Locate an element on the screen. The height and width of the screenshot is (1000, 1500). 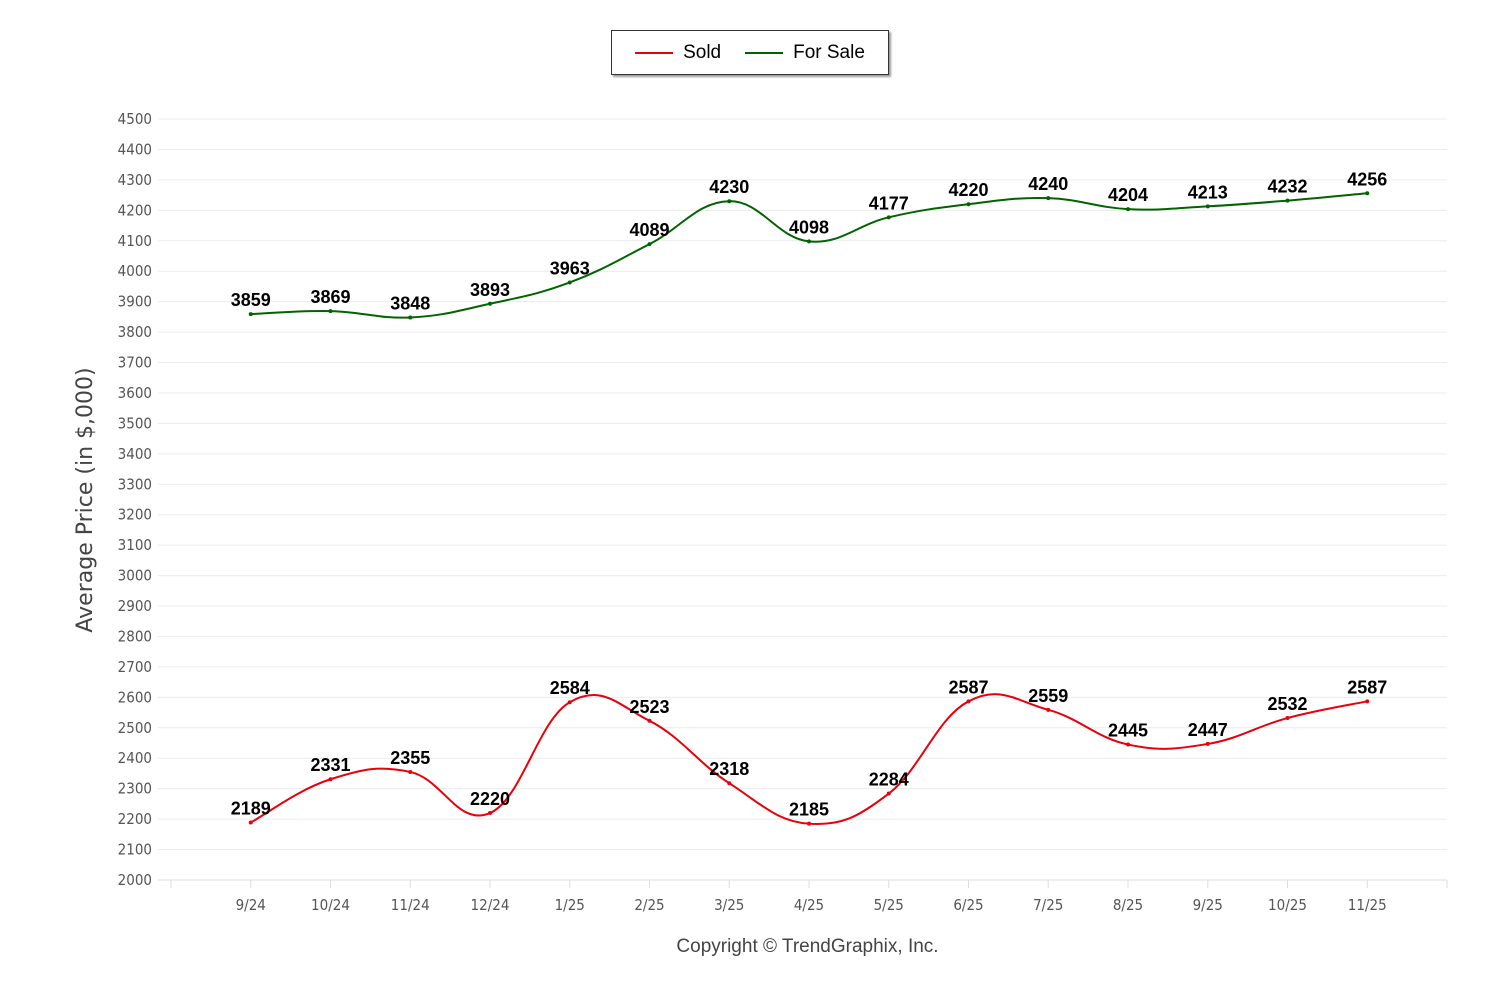
legend-swatch-for-sale is located at coordinates (764, 52).